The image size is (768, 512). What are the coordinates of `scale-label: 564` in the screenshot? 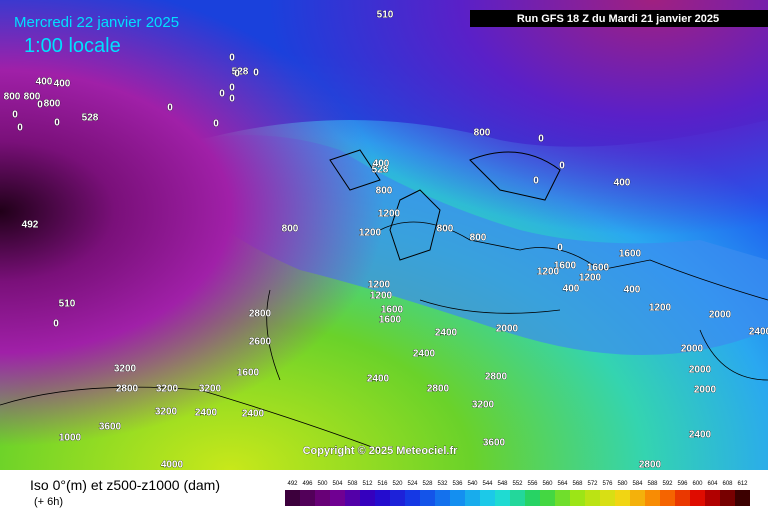 It's located at (562, 484).